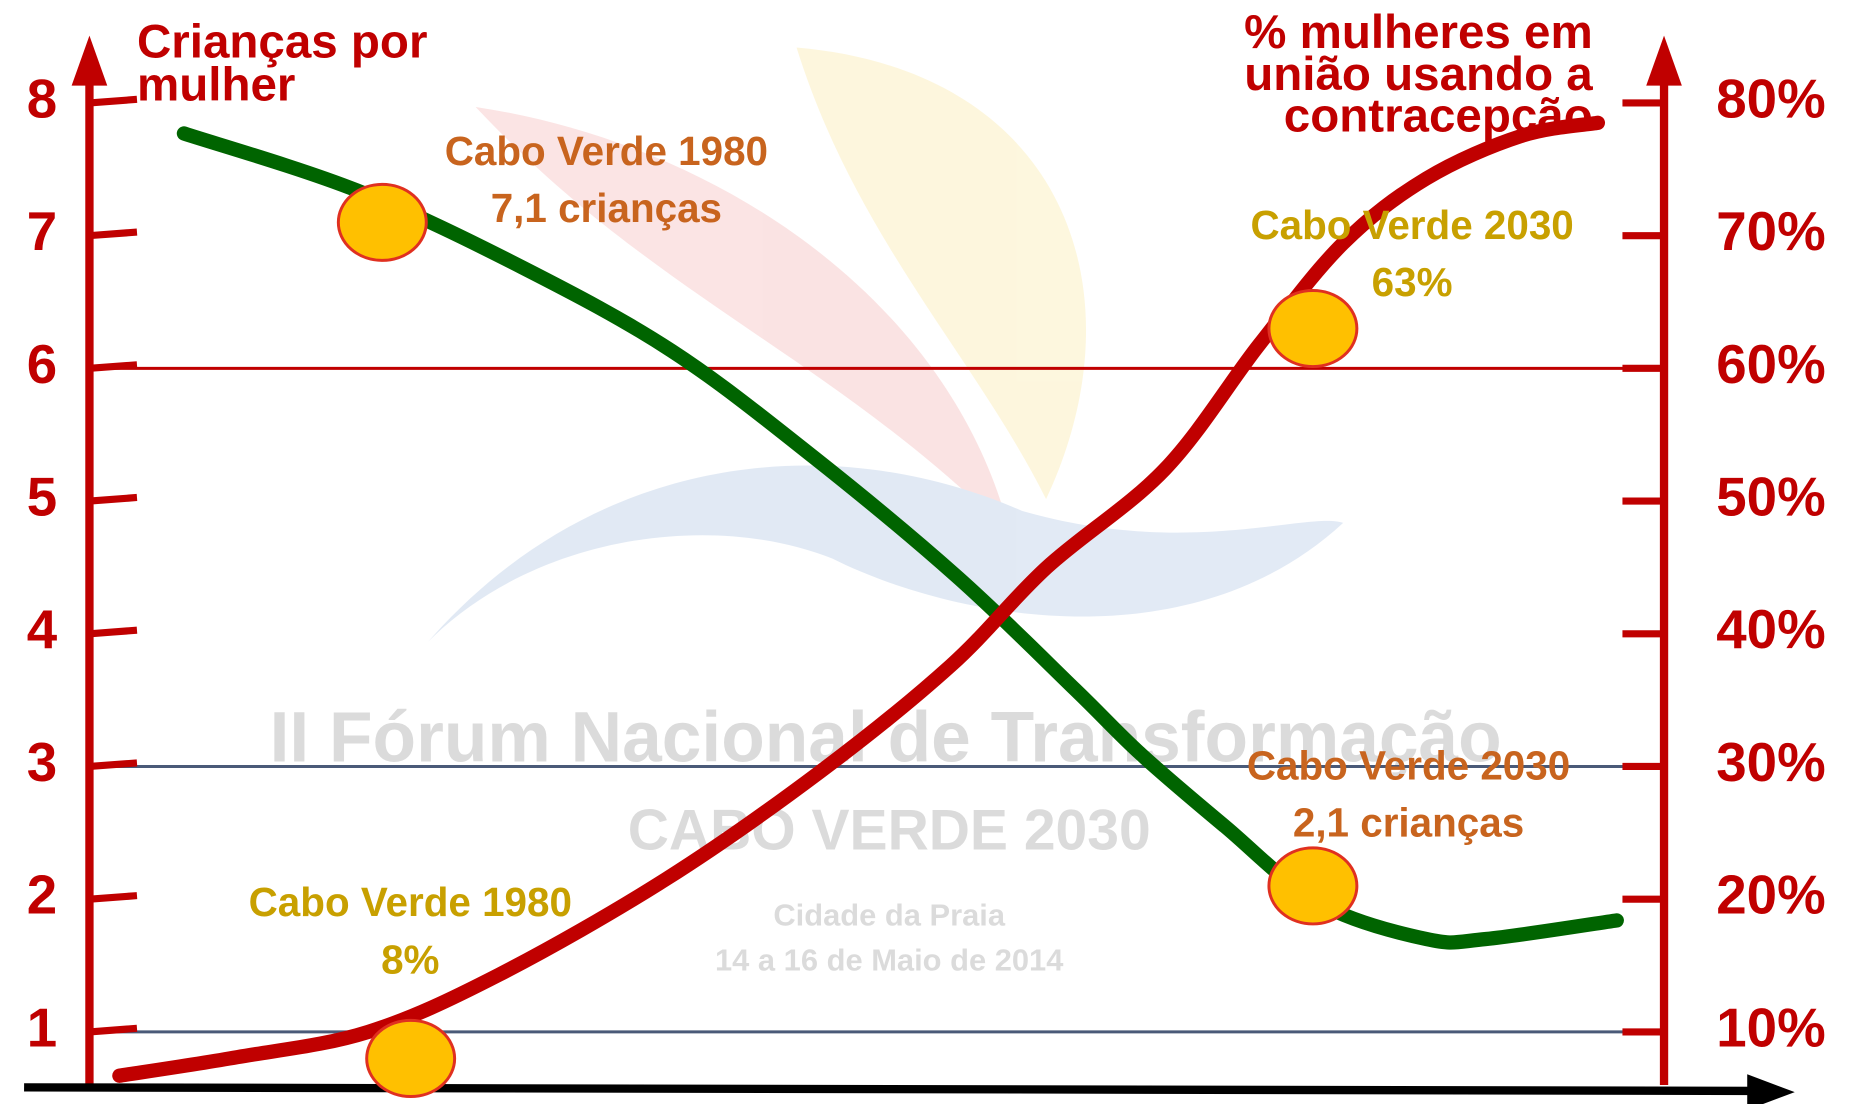 The image size is (1864, 1104). What do you see at coordinates (42, 364) in the screenshot?
I see `y-tick-label: 6` at bounding box center [42, 364].